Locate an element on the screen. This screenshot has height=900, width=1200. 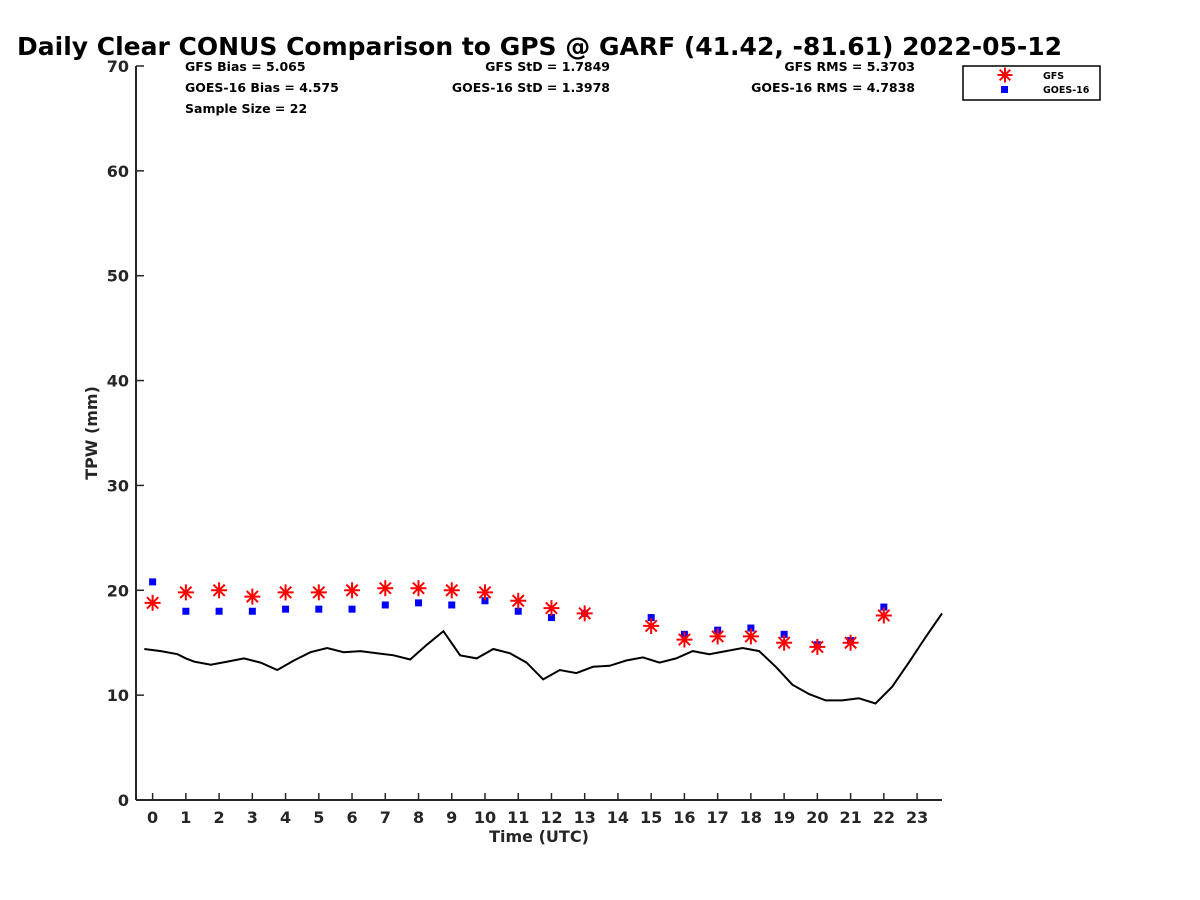
gfs-std-text: GFS StD = 1.7849 is located at coordinates (547, 66).